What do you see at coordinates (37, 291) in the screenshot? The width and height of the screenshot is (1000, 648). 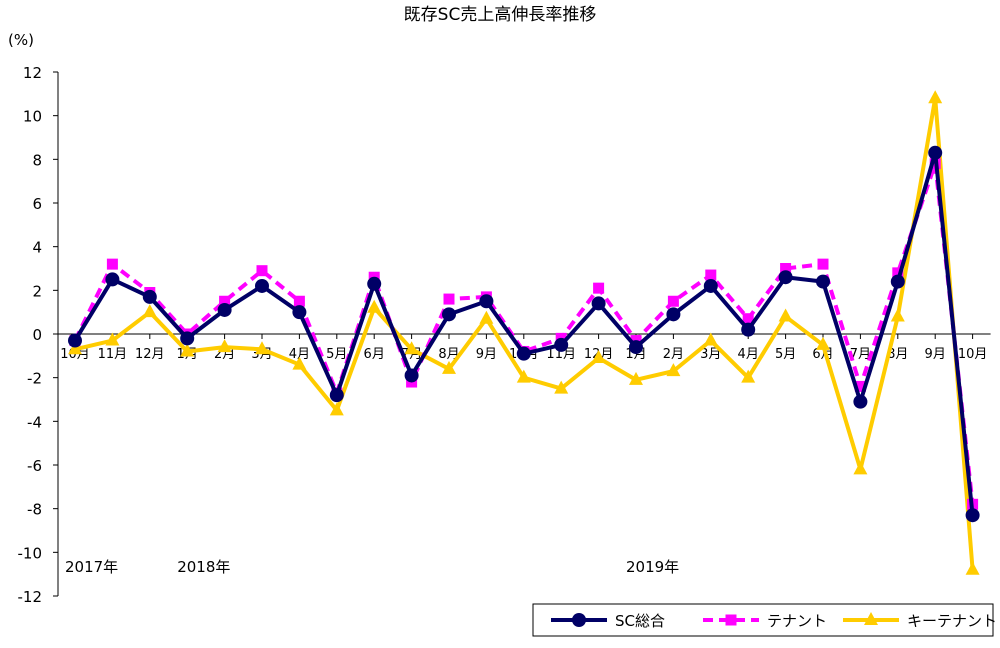 I see `y-tick-label: 2` at bounding box center [37, 291].